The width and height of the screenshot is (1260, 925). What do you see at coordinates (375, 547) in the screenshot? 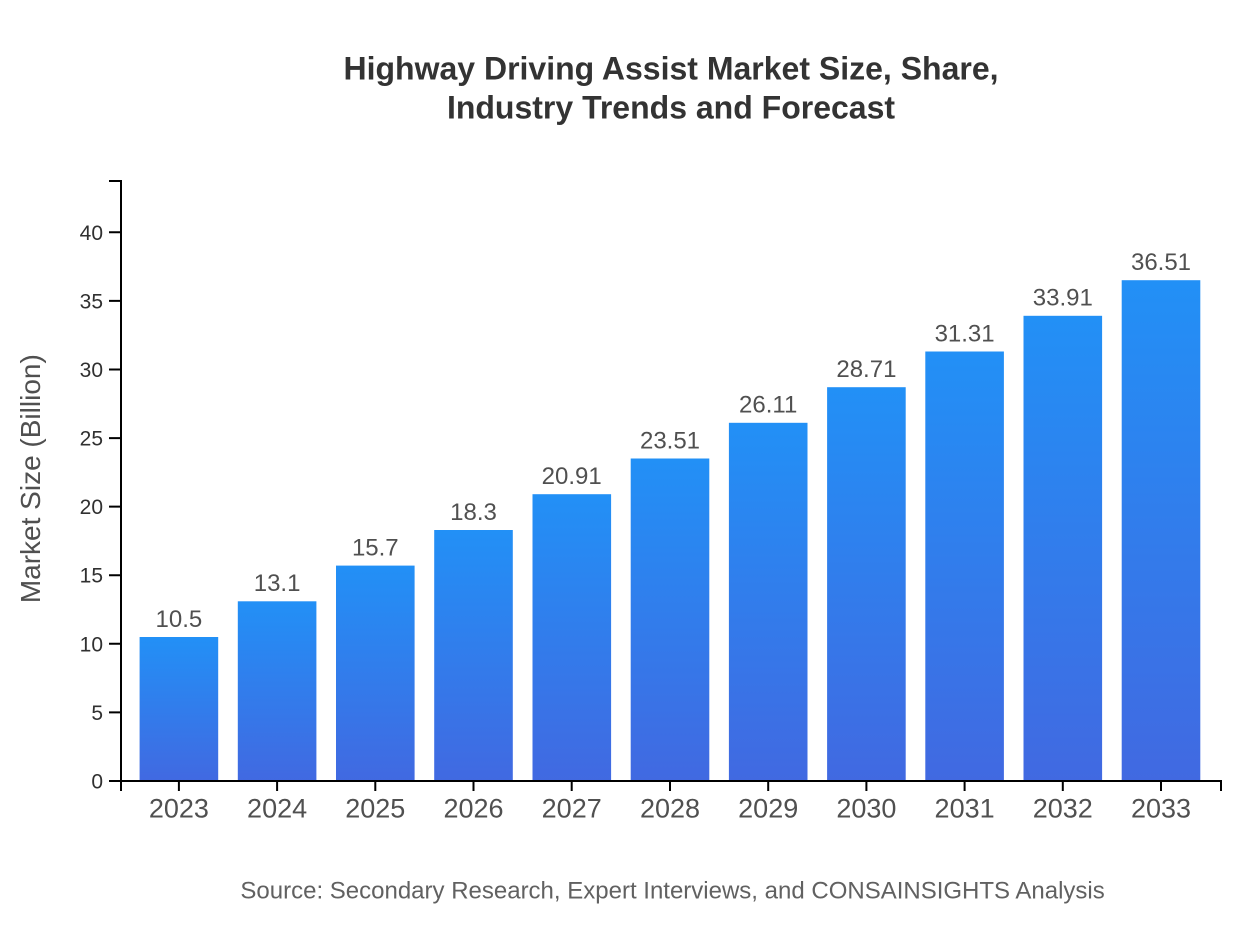
I see `svg-text: 15.7` at bounding box center [375, 547].